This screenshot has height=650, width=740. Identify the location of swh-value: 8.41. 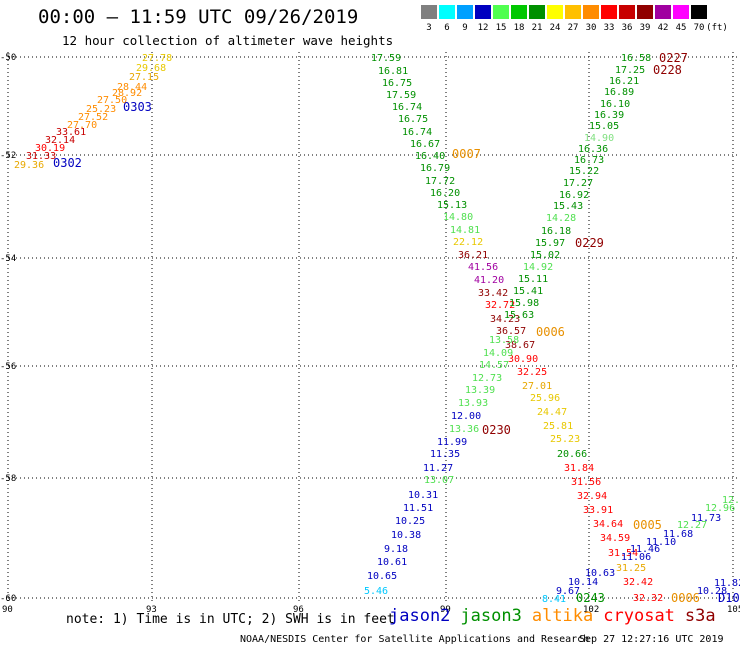
(554, 599).